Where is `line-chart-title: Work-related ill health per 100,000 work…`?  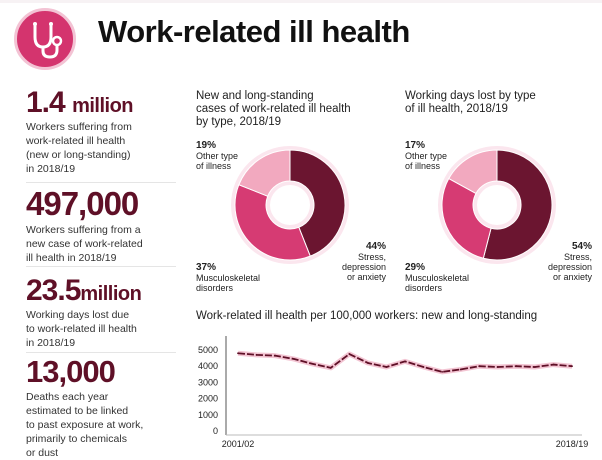 line-chart-title: Work-related ill health per 100,000 work… is located at coordinates (367, 316).